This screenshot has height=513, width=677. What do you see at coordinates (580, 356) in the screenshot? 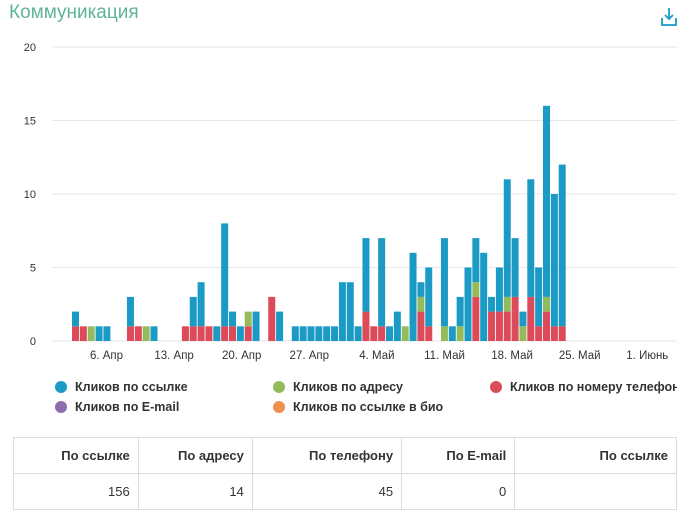
I see `x-tick-label: 25. Май` at bounding box center [580, 356].